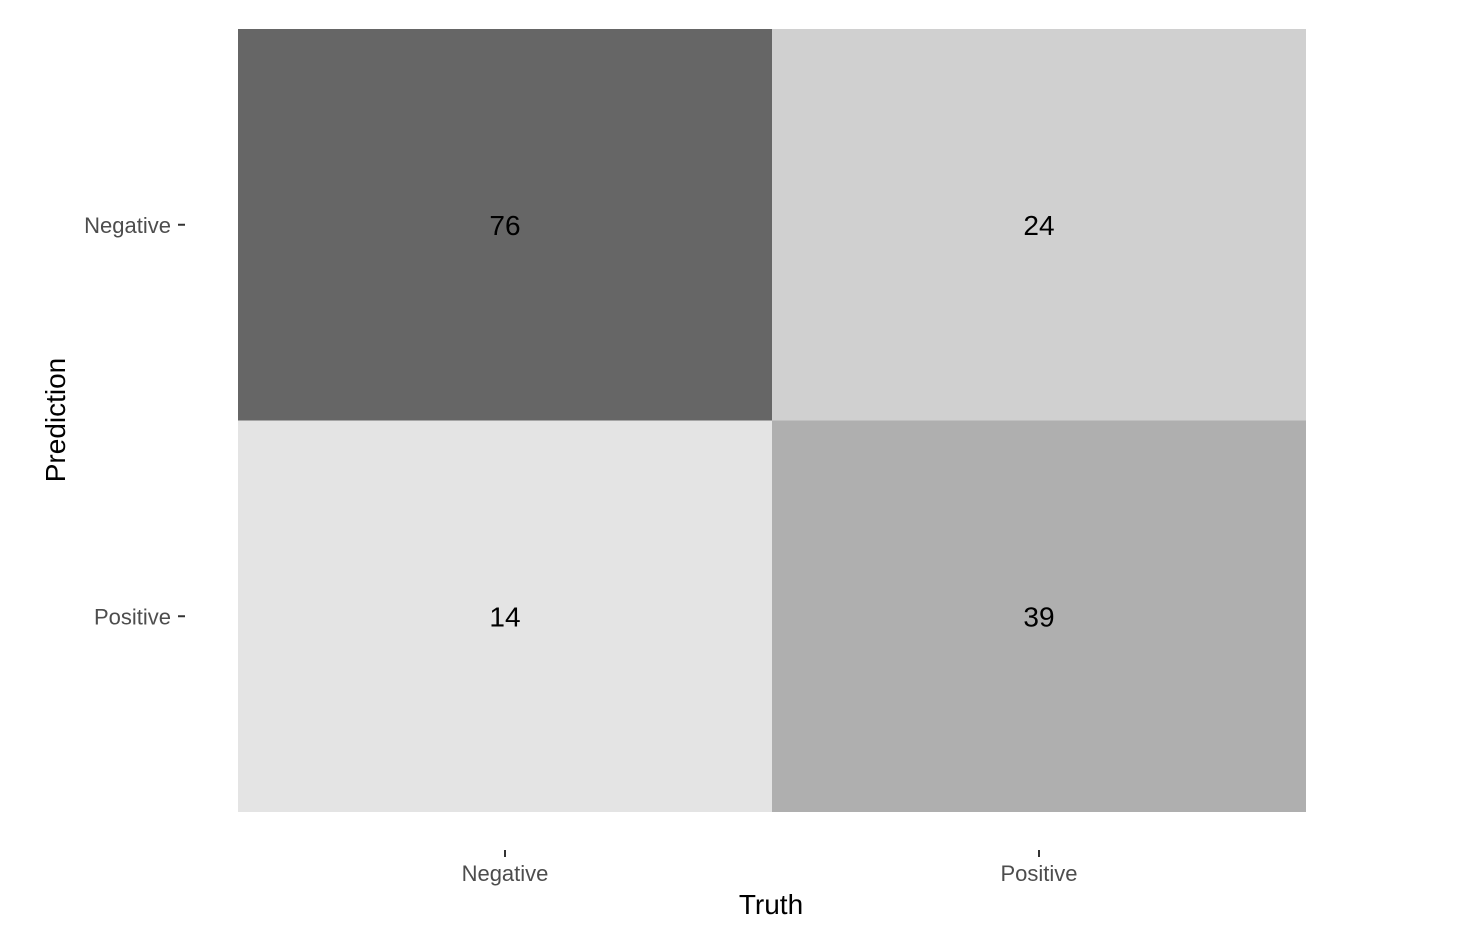 The width and height of the screenshot is (1458, 940). Describe the element at coordinates (132, 616) in the screenshot. I see `y-tick-label: Positive` at that location.